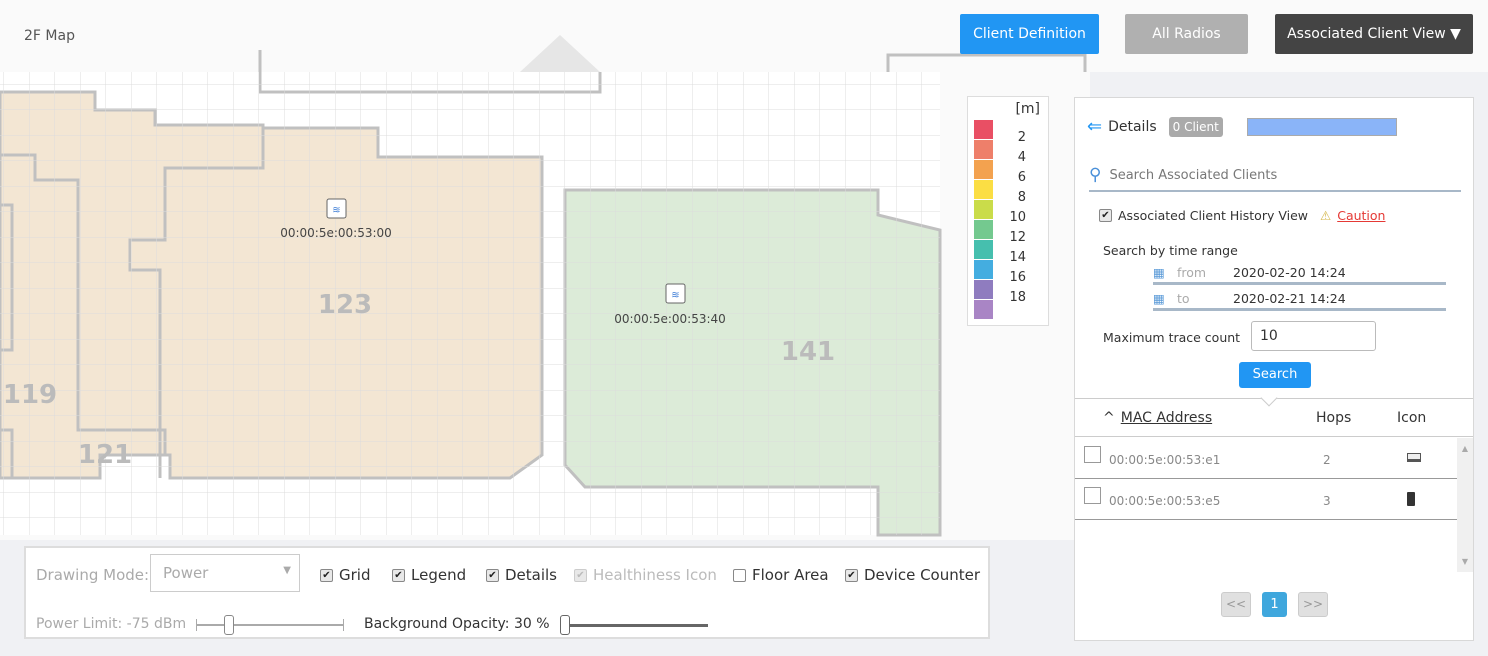  What do you see at coordinates (1008, 211) in the screenshot?
I see `distance-legend: [m] 2 4 6 8 10 12 14 16 18` at bounding box center [1008, 211].